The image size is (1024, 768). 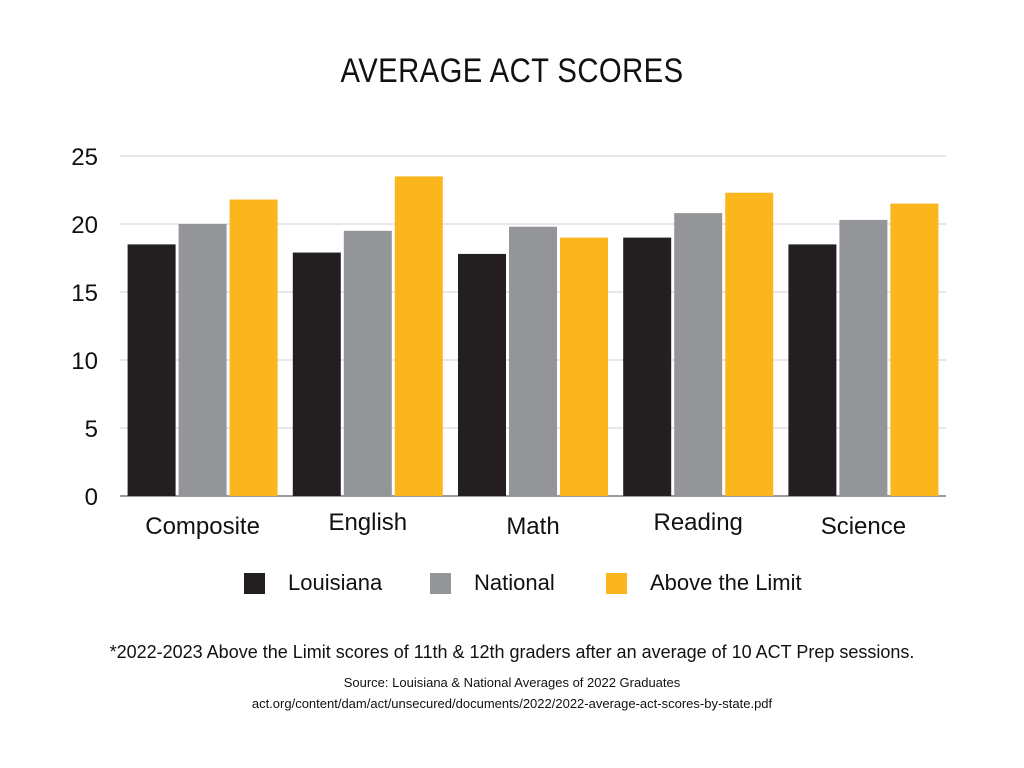 I want to click on y-tick-label: 20, so click(x=84, y=225).